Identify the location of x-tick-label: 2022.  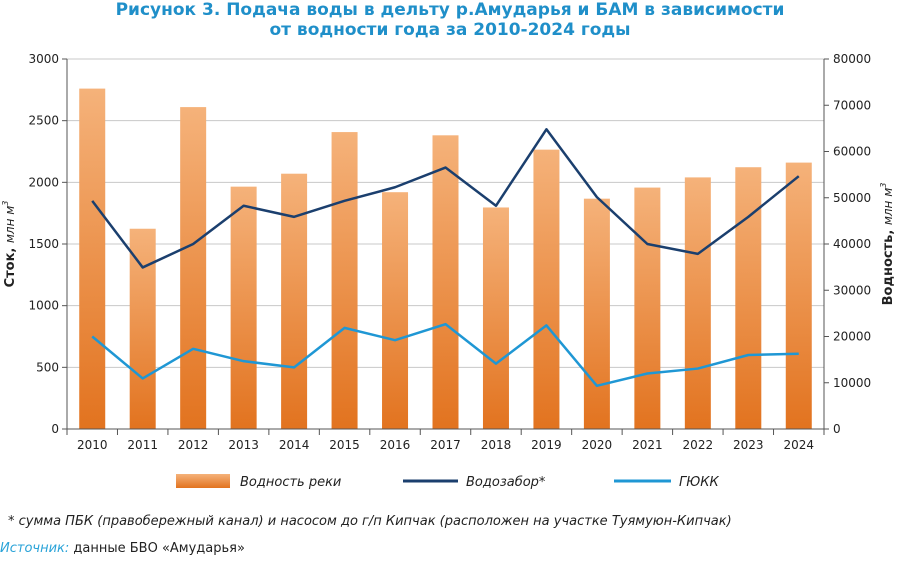
(698, 445).